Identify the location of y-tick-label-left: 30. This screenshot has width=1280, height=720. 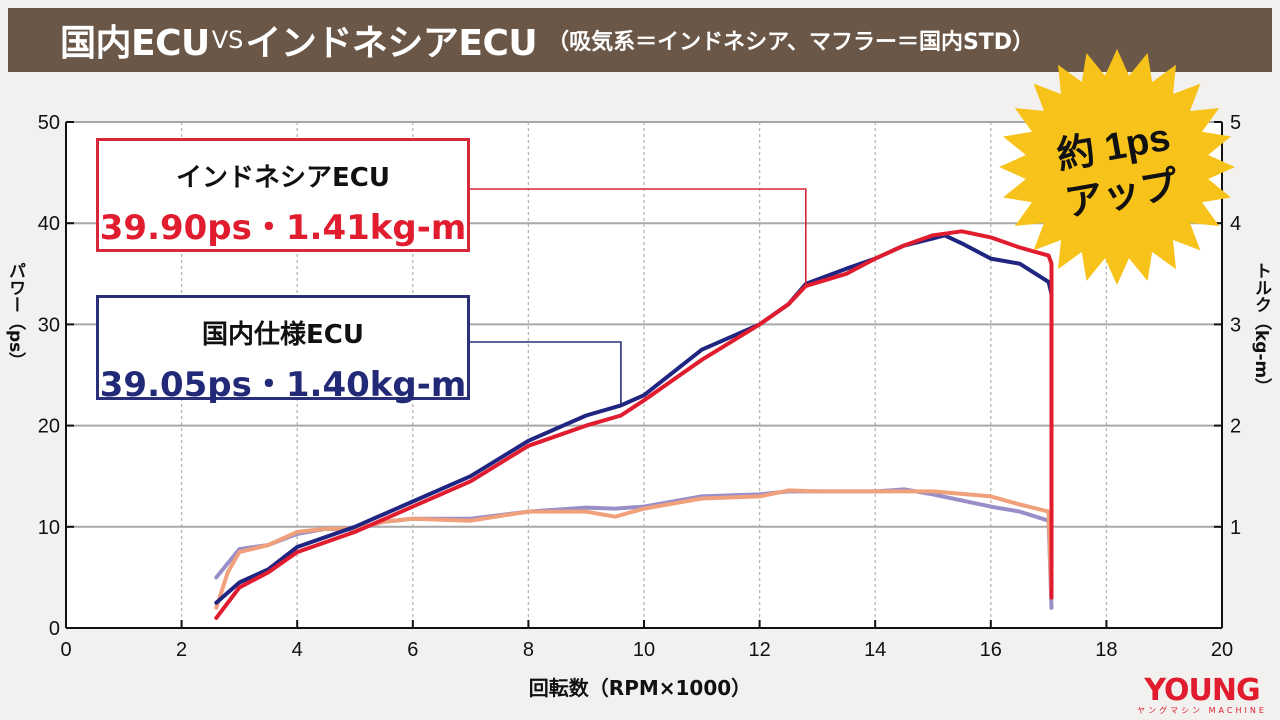
(49, 325).